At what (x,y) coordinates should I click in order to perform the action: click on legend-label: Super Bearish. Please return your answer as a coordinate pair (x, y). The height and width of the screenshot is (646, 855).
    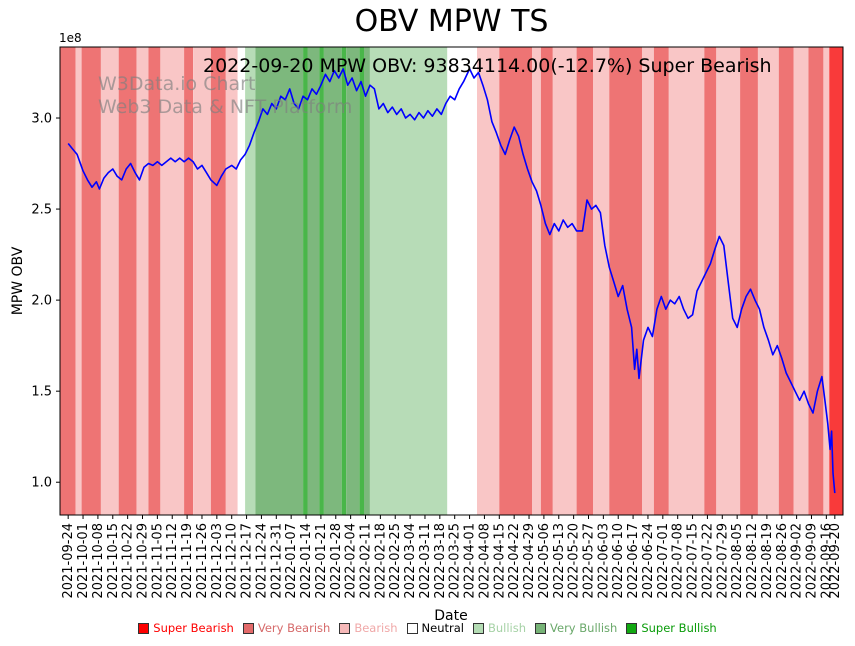
    Looking at the image, I should click on (193, 628).